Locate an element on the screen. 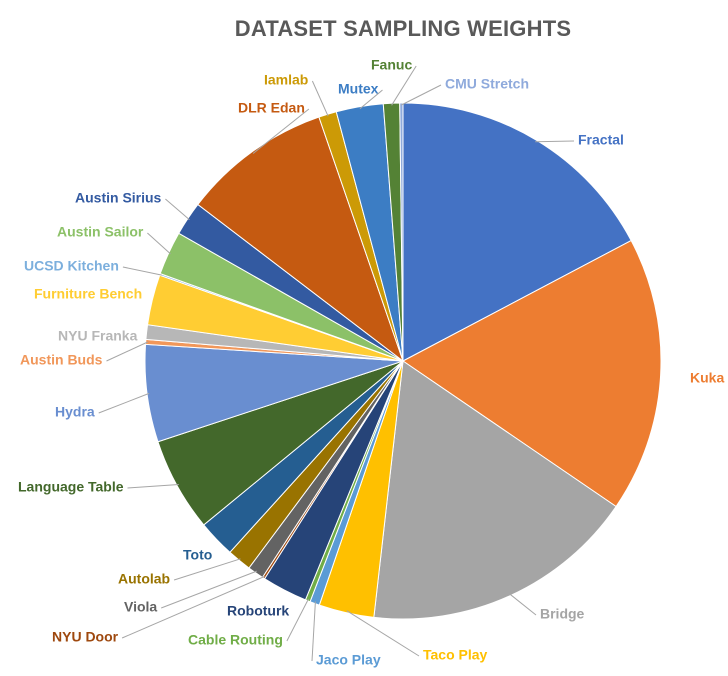 The image size is (728, 676). slice-label-austin-buds: Austin Buds is located at coordinates (61, 360).